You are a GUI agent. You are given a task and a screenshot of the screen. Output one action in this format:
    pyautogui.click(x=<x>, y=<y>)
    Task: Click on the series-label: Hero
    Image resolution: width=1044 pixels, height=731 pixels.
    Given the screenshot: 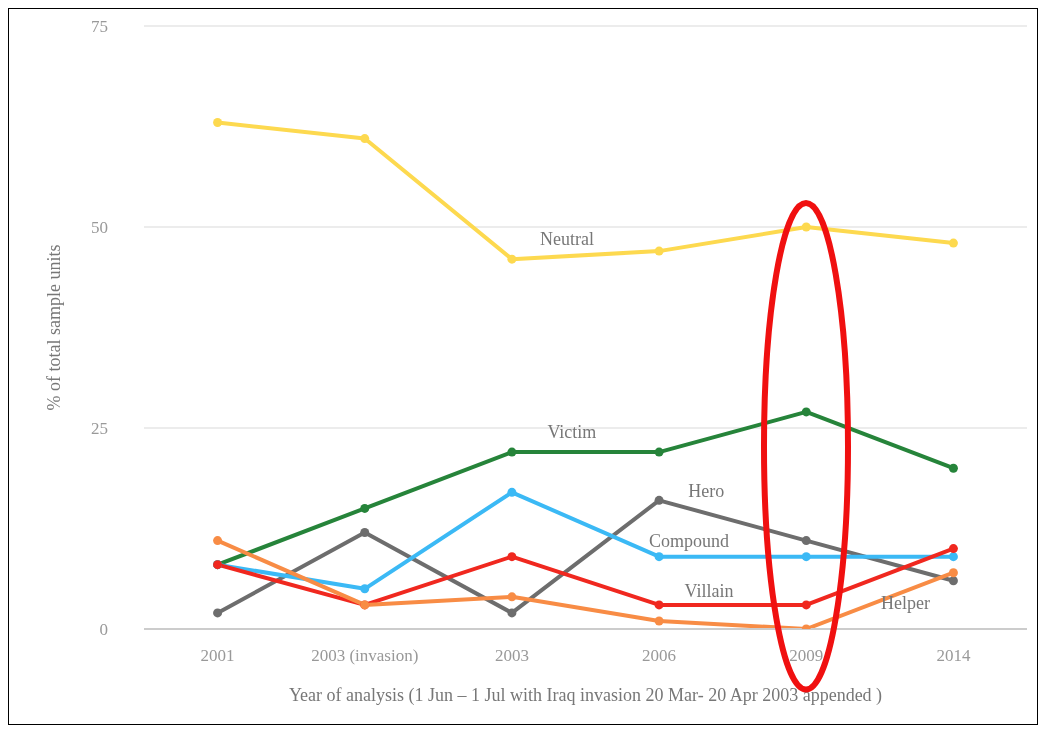 What is the action you would take?
    pyautogui.click(x=706, y=490)
    